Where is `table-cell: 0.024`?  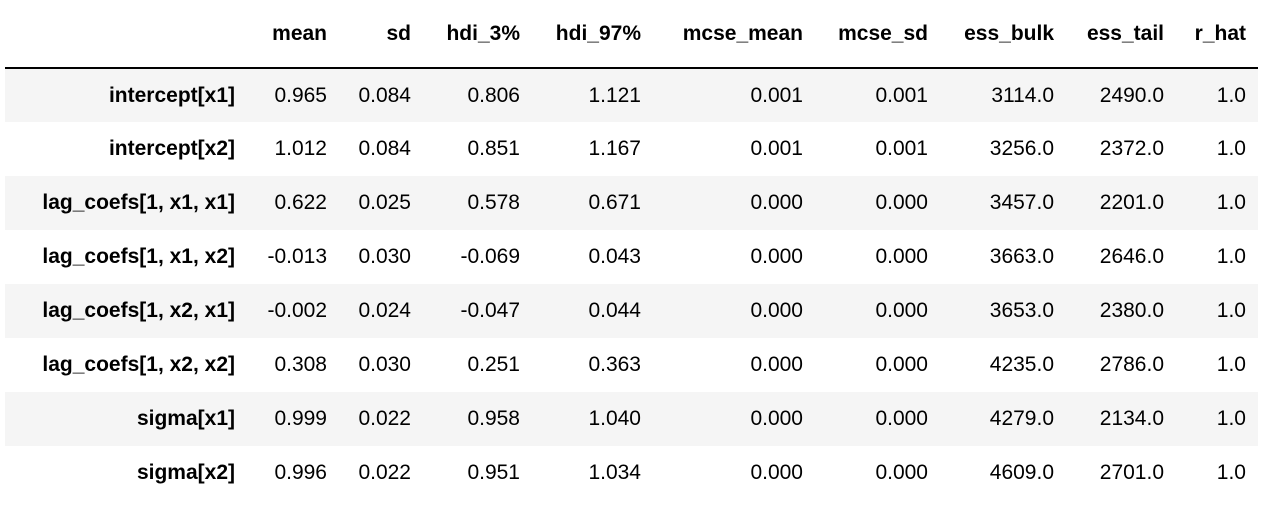
table-cell: 0.024 is located at coordinates (384, 310).